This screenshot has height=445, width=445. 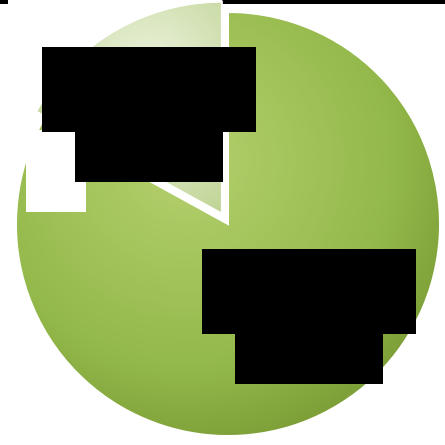 I want to click on label-group-0: 廃棄物 17%, so click(x=149, y=114).